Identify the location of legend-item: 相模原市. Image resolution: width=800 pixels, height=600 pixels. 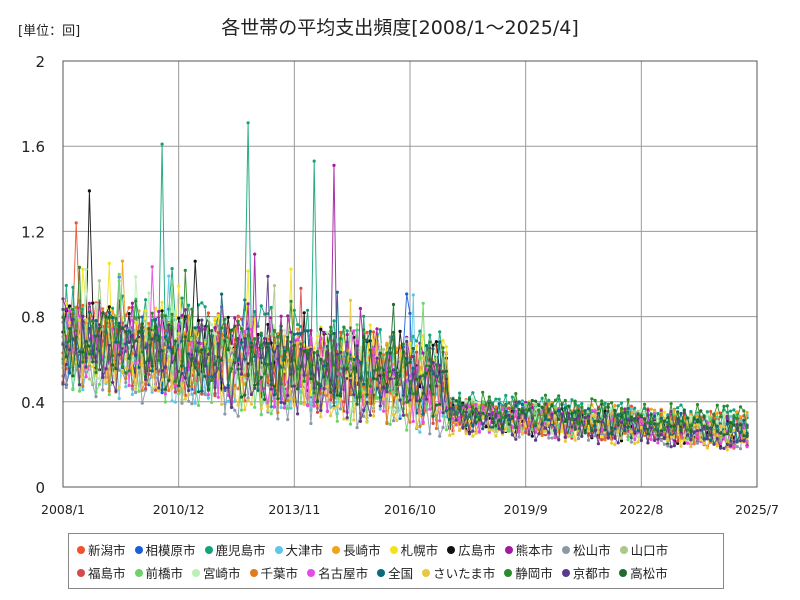
(165, 550).